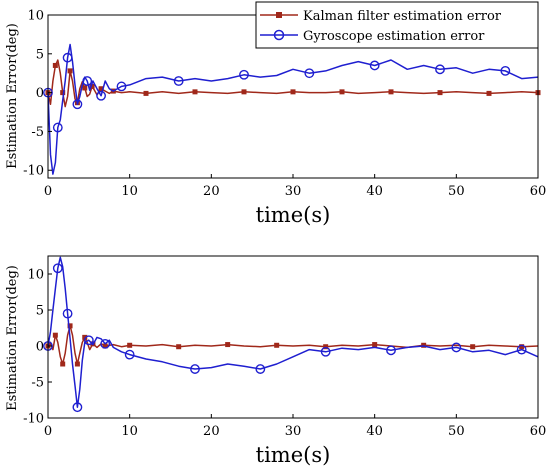 This screenshot has height=471, width=550. I want to click on bottom-kalman-series-line, so click(293, 345).